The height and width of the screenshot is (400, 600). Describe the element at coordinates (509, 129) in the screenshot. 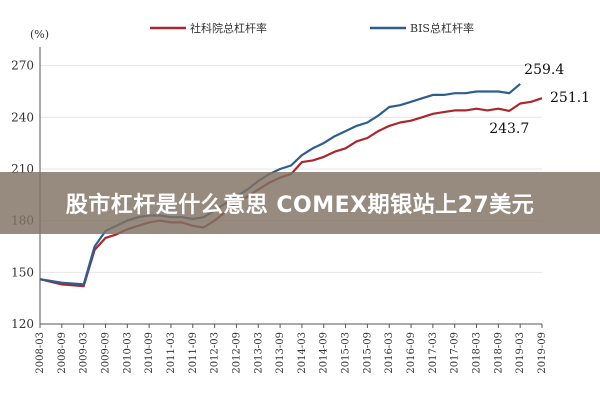

I see `data-label: 243.7` at that location.